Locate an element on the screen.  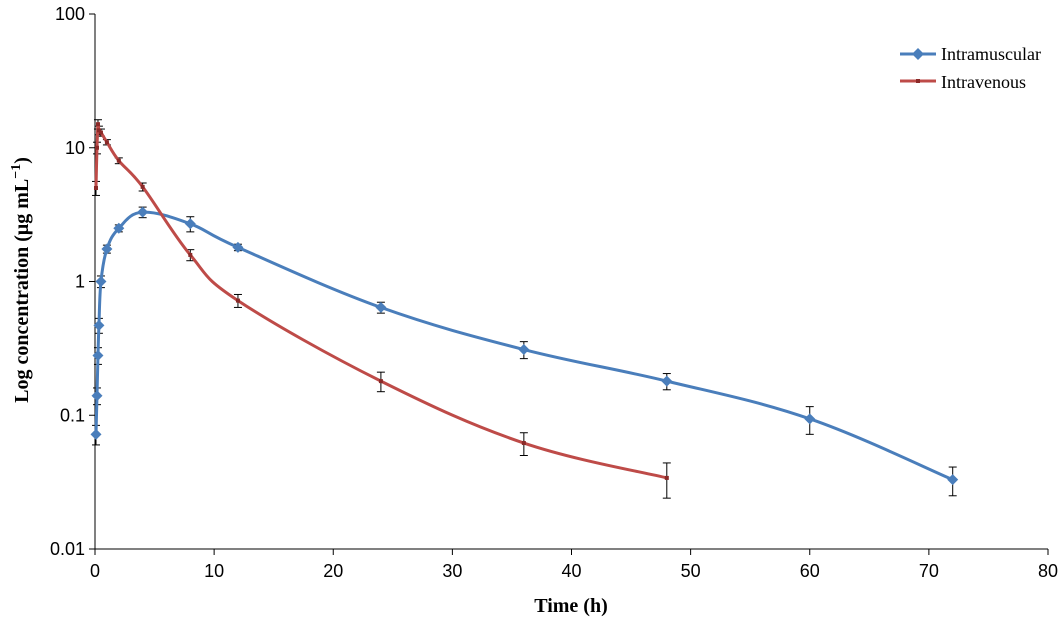
legend-marker-intramuscular is located at coordinates (918, 54).